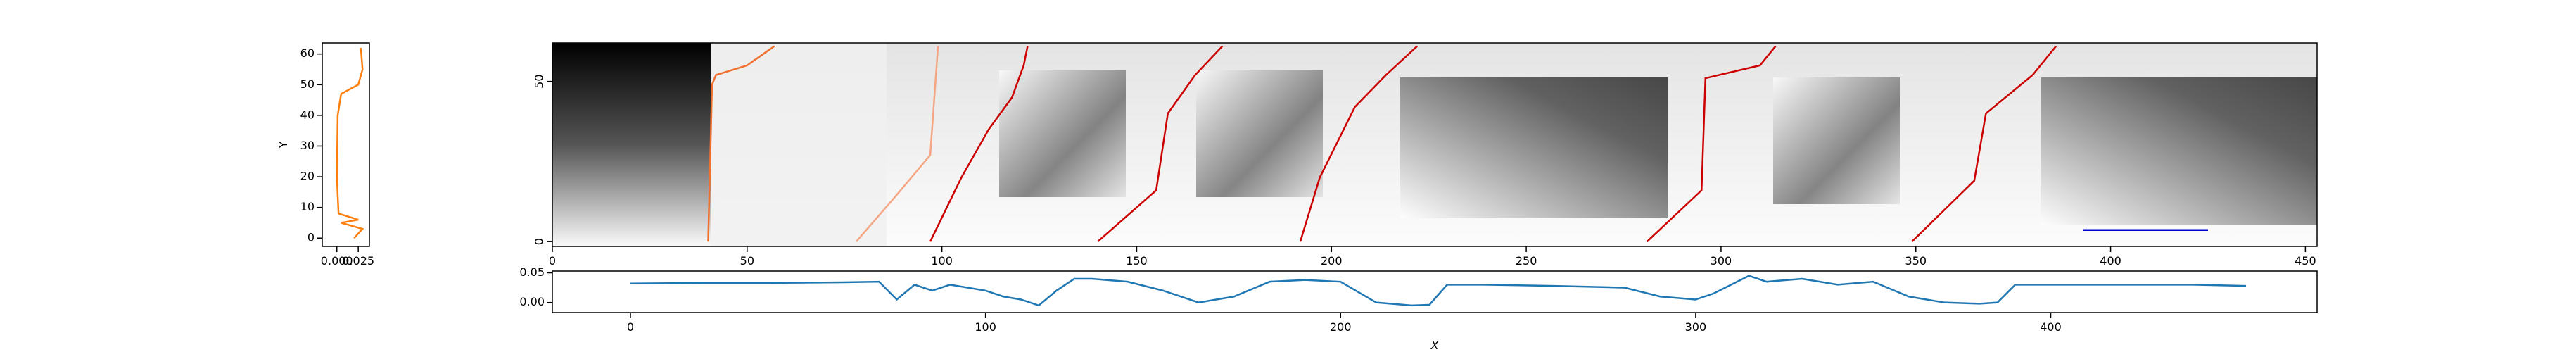  What do you see at coordinates (307, 114) in the screenshot?
I see `y-tick-label: 40` at bounding box center [307, 114].